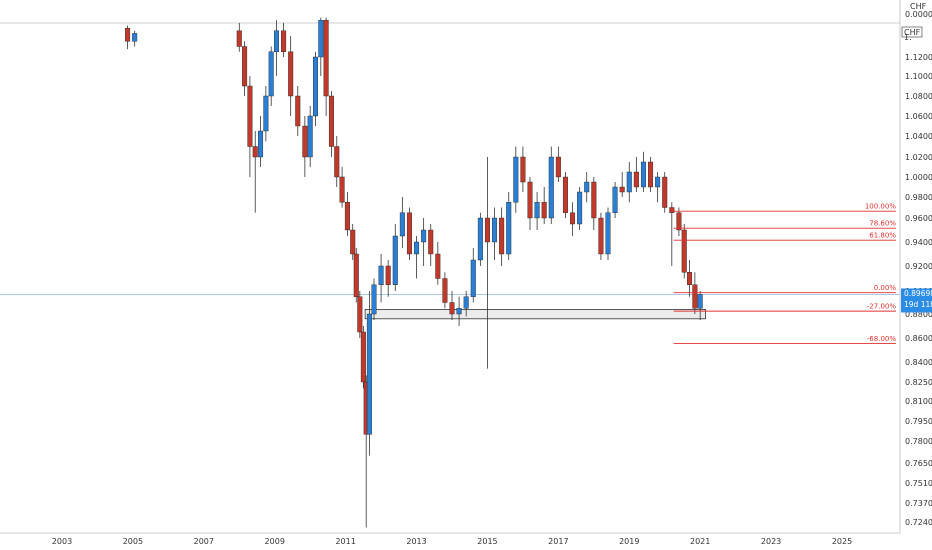 This screenshot has width=932, height=550. I want to click on currency-badge-label: CHF, so click(912, 32).